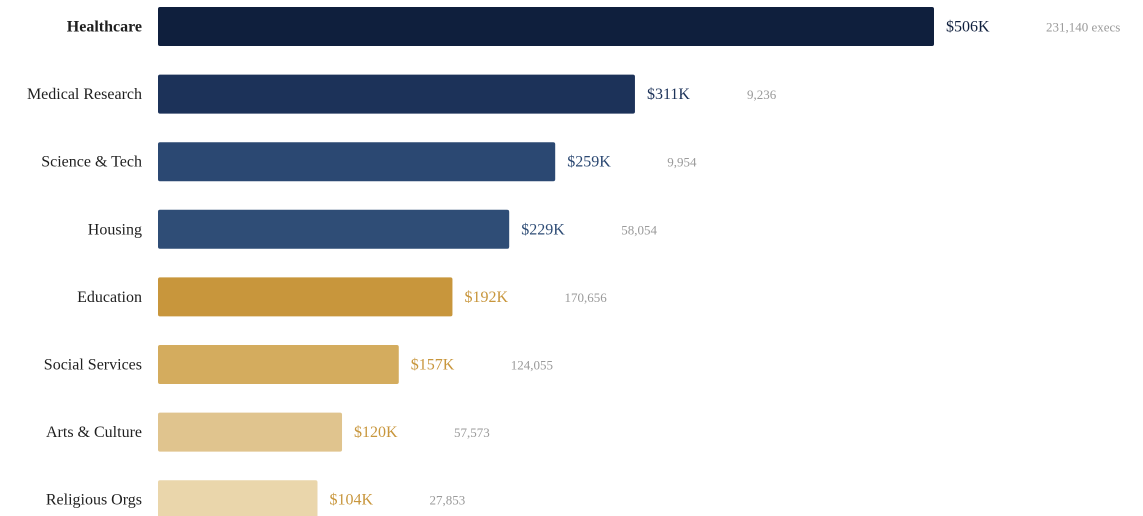  Describe the element at coordinates (472, 432) in the screenshot. I see `count-label: 57,573` at that location.